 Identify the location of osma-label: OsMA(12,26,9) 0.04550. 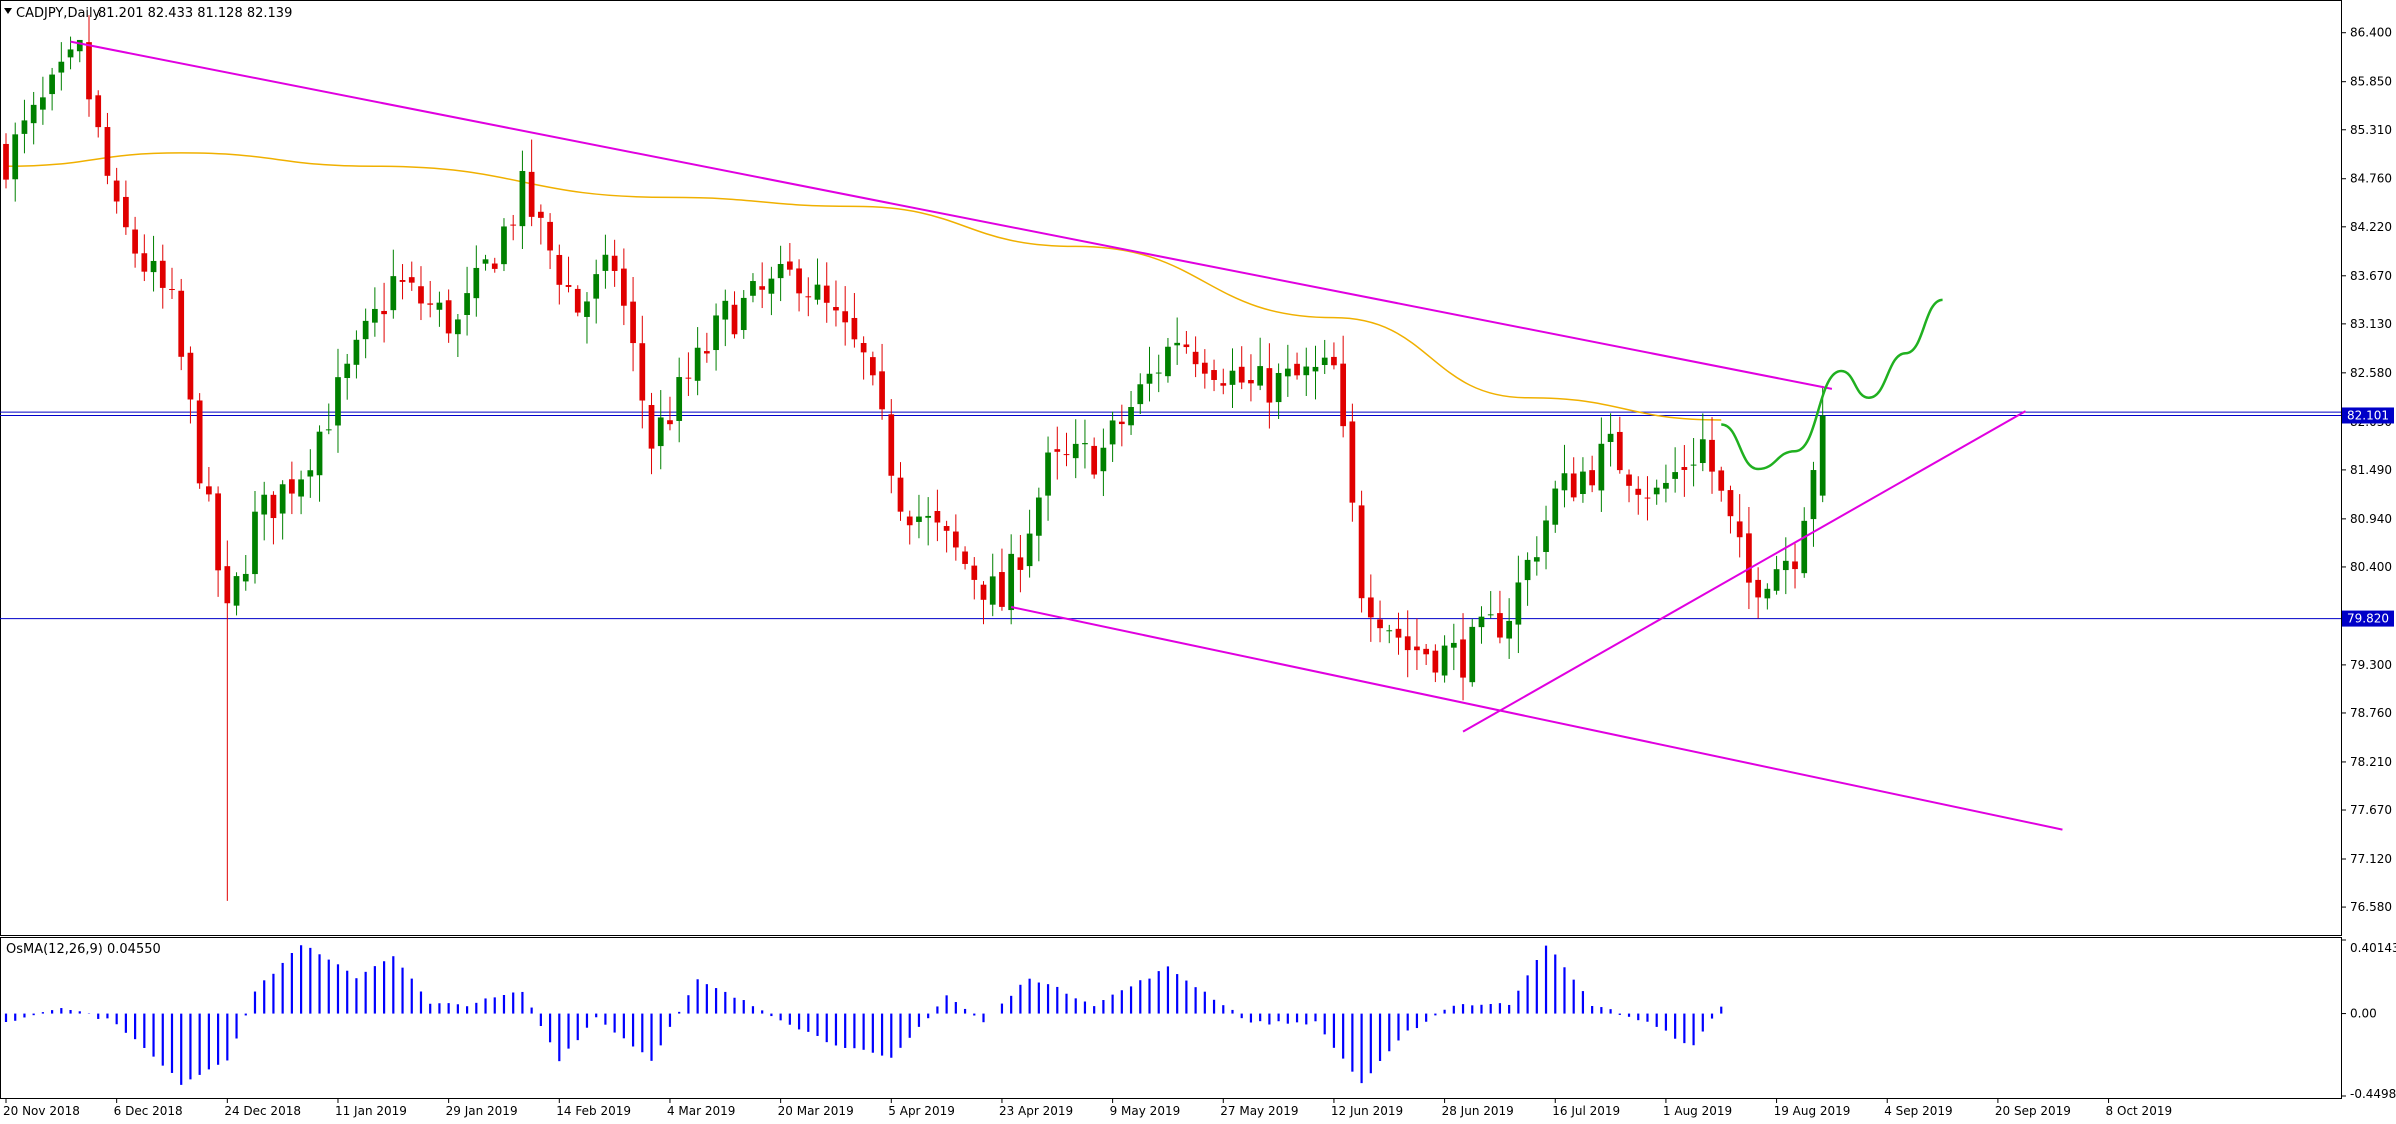
(83, 949).